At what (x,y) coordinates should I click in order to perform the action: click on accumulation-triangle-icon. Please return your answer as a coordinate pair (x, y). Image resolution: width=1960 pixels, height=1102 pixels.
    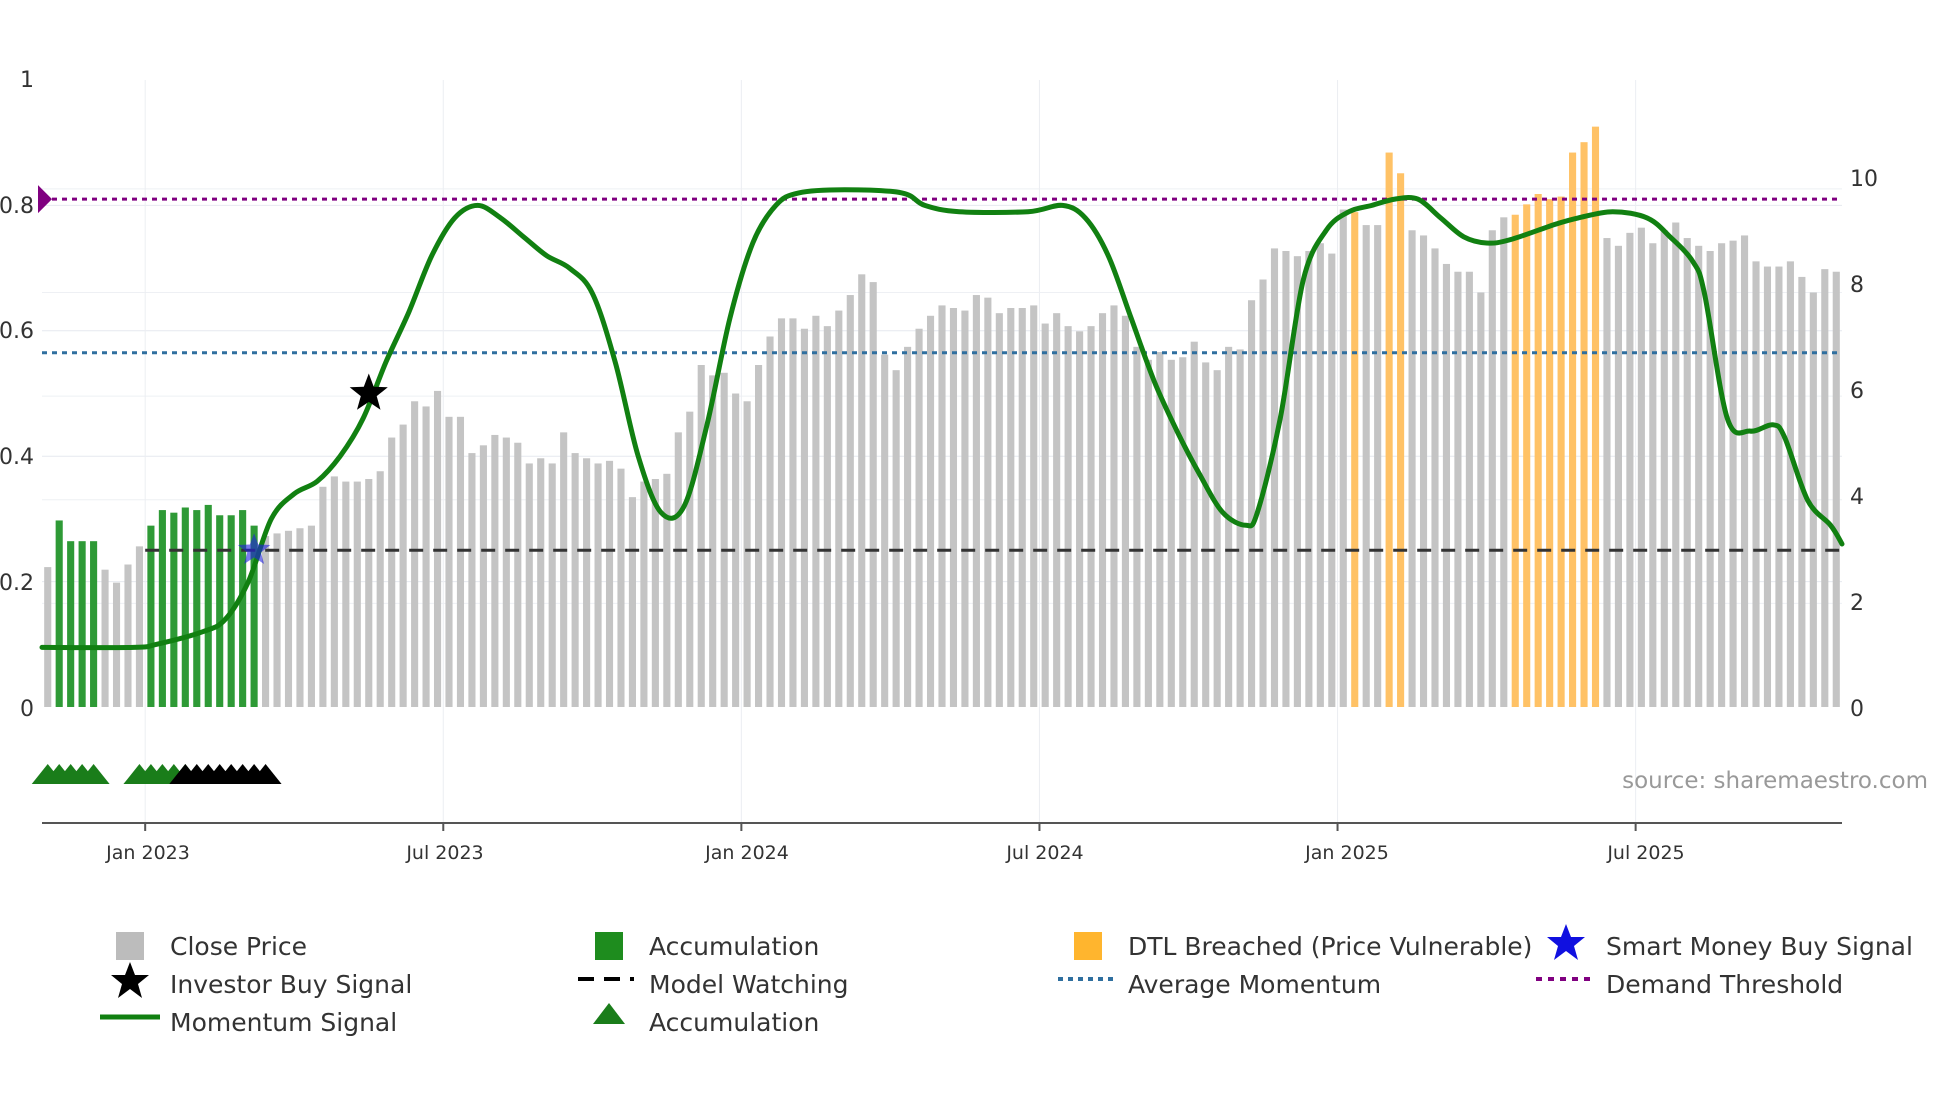
    Looking at the image, I should click on (93, 774).